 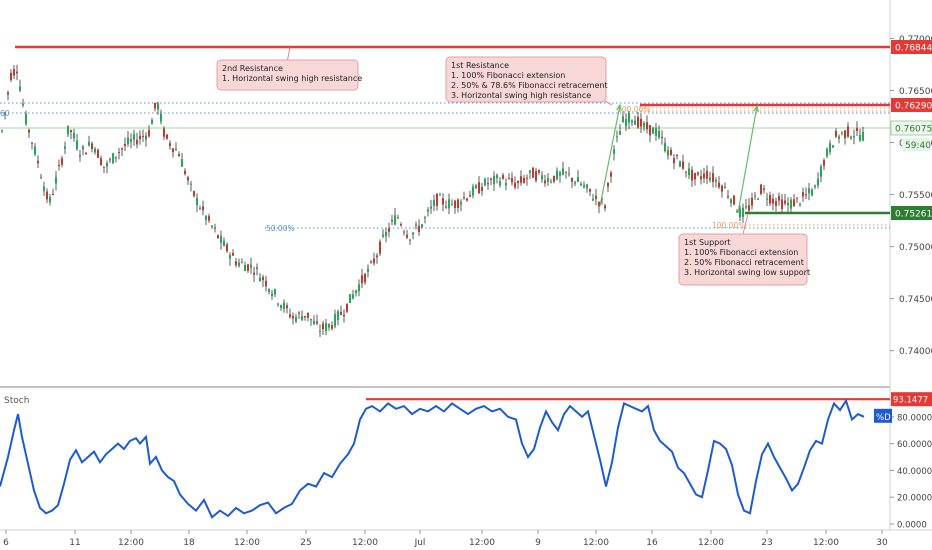 I want to click on time-tick-label: 6, so click(x=6, y=543).